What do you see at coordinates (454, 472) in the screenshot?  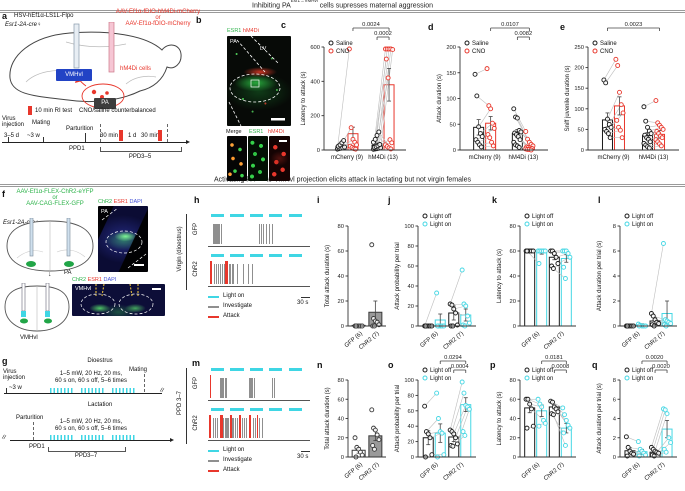 I see `x-category-label: ChR2 (7)` at bounding box center [454, 472].